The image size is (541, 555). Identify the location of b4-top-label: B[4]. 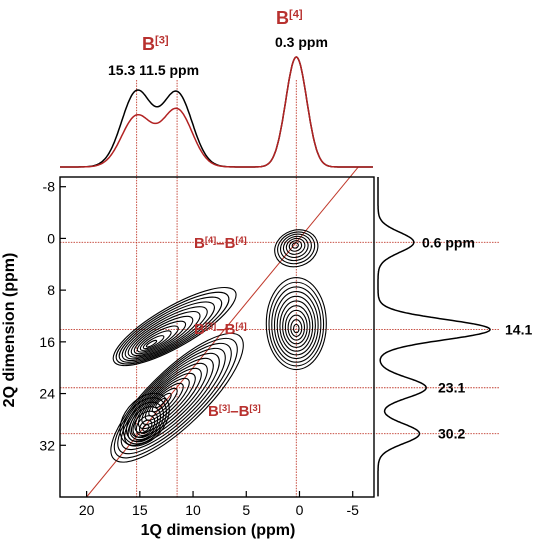
(289, 18).